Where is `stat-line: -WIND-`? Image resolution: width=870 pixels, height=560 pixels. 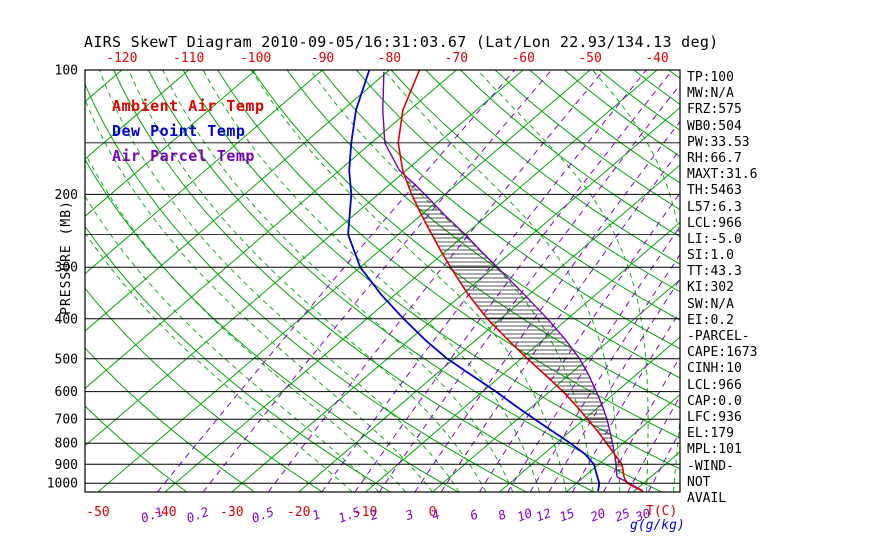
stat-line: -WIND- is located at coordinates (710, 466).